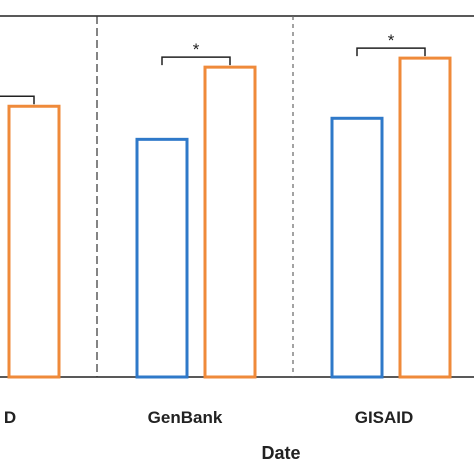 This screenshot has height=474, width=474. I want to click on significance-group: * *, so click(213, 68).